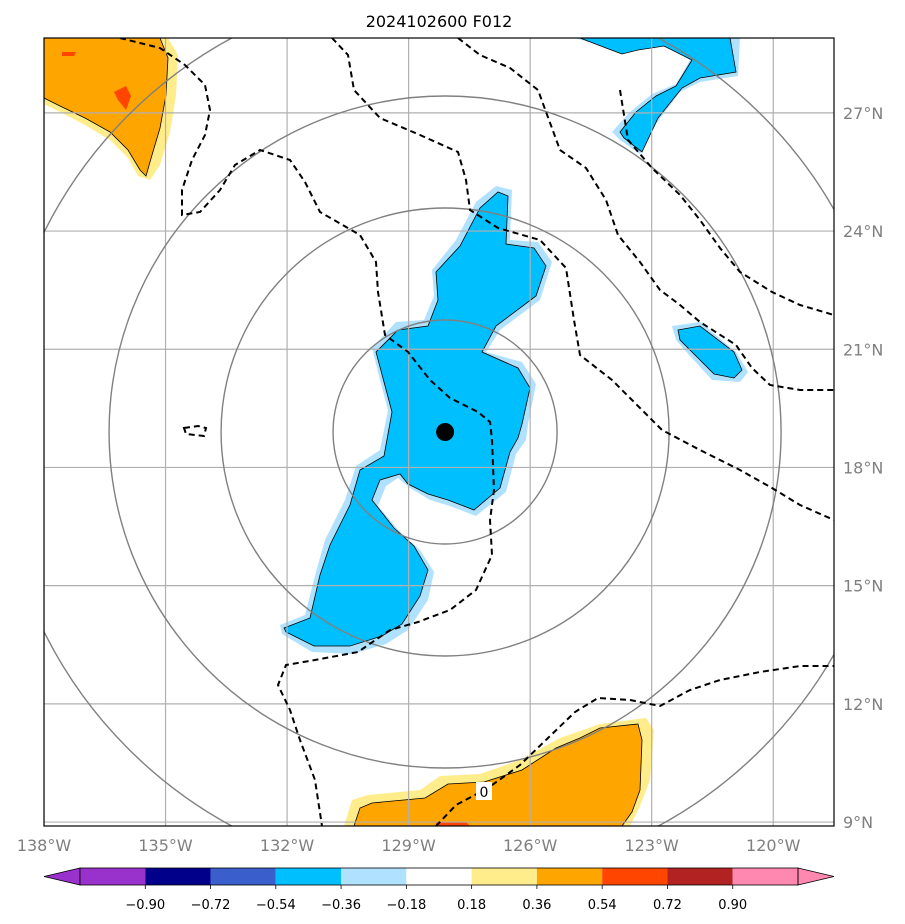 This screenshot has width=905, height=924. What do you see at coordinates (863, 586) in the screenshot?
I see `latitude-tick-label: 15°N` at bounding box center [863, 586].